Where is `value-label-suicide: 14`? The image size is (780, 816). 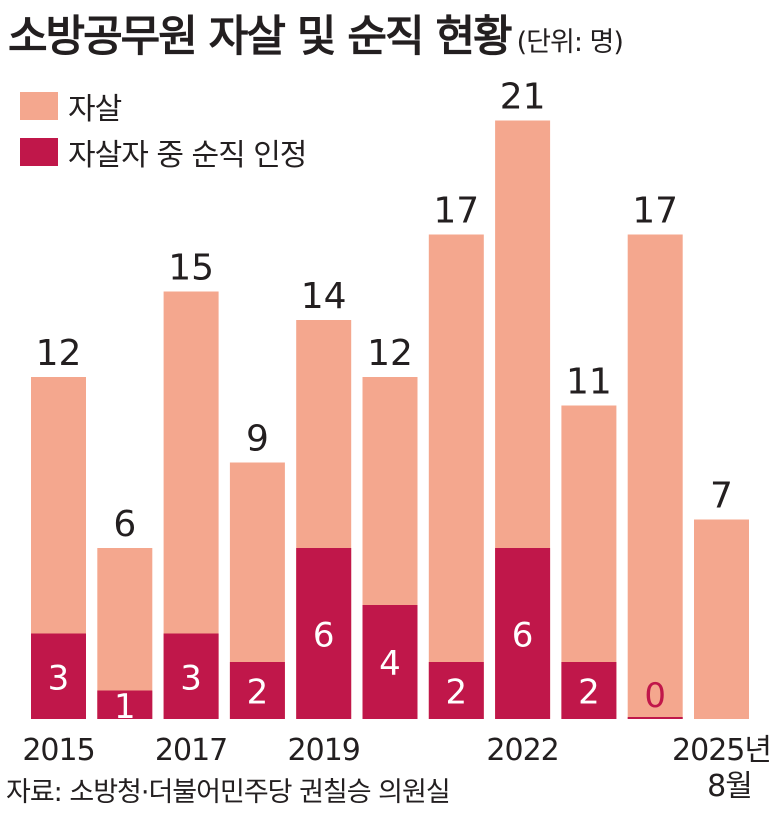 value-label-suicide: 14 is located at coordinates (324, 296).